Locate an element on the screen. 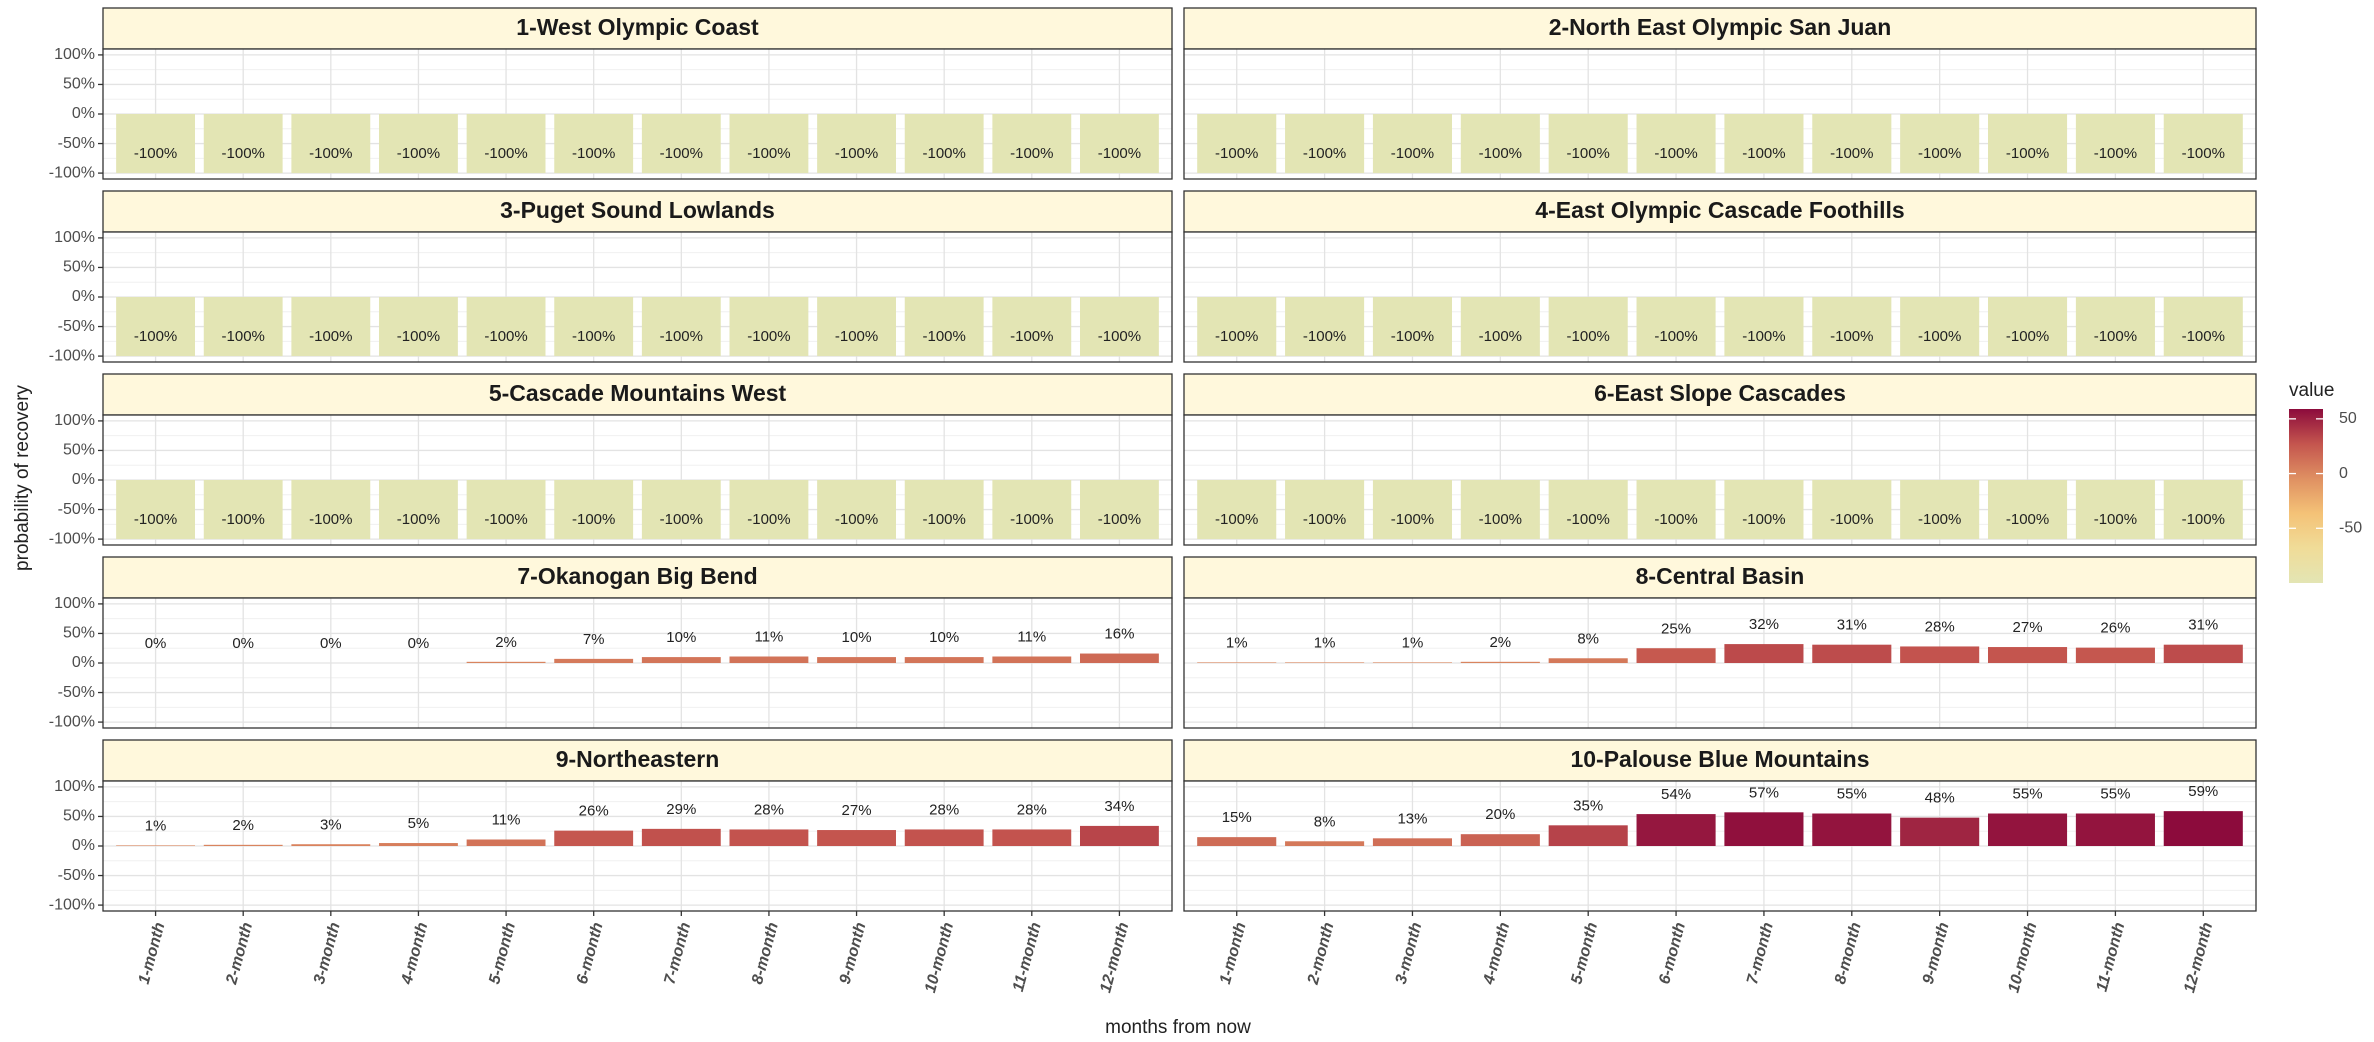 This screenshot has height=1042, width=2374. bar-label: 57% is located at coordinates (1764, 792).